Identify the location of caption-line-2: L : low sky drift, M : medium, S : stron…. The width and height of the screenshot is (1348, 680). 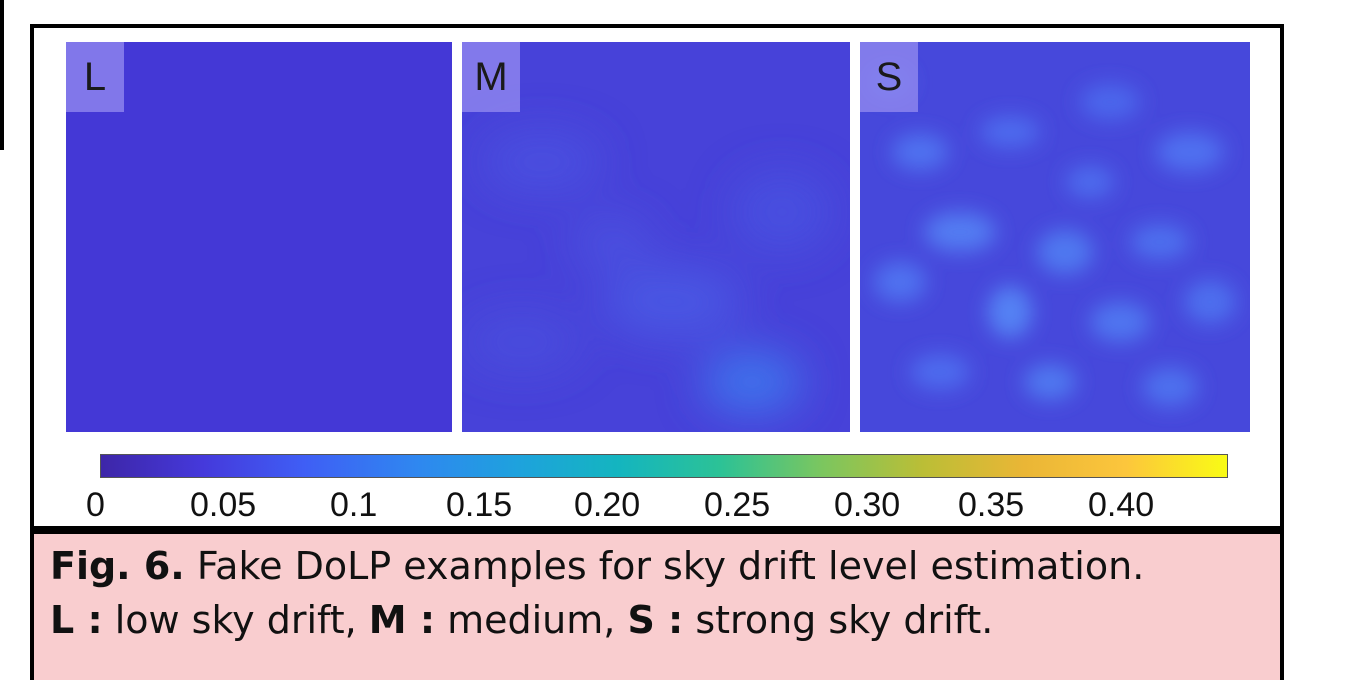
(521, 620).